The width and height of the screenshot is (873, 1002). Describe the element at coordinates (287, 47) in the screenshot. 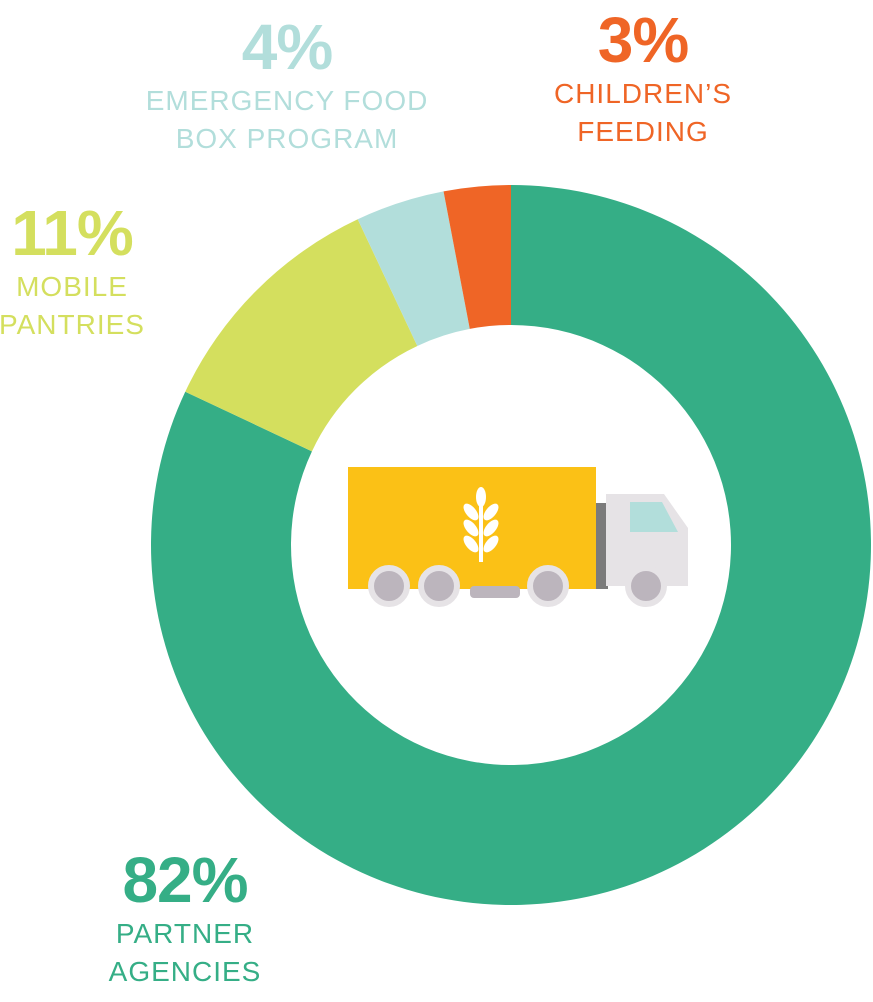

I see `value-label: 4%` at that location.